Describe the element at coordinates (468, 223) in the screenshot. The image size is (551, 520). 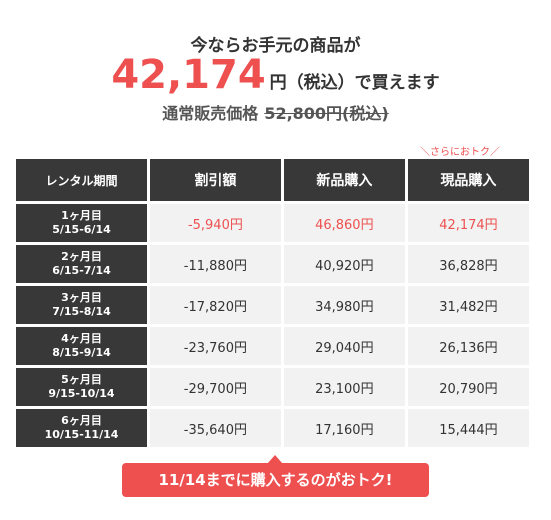
I see `current-purchase-cell: 42,174円` at that location.